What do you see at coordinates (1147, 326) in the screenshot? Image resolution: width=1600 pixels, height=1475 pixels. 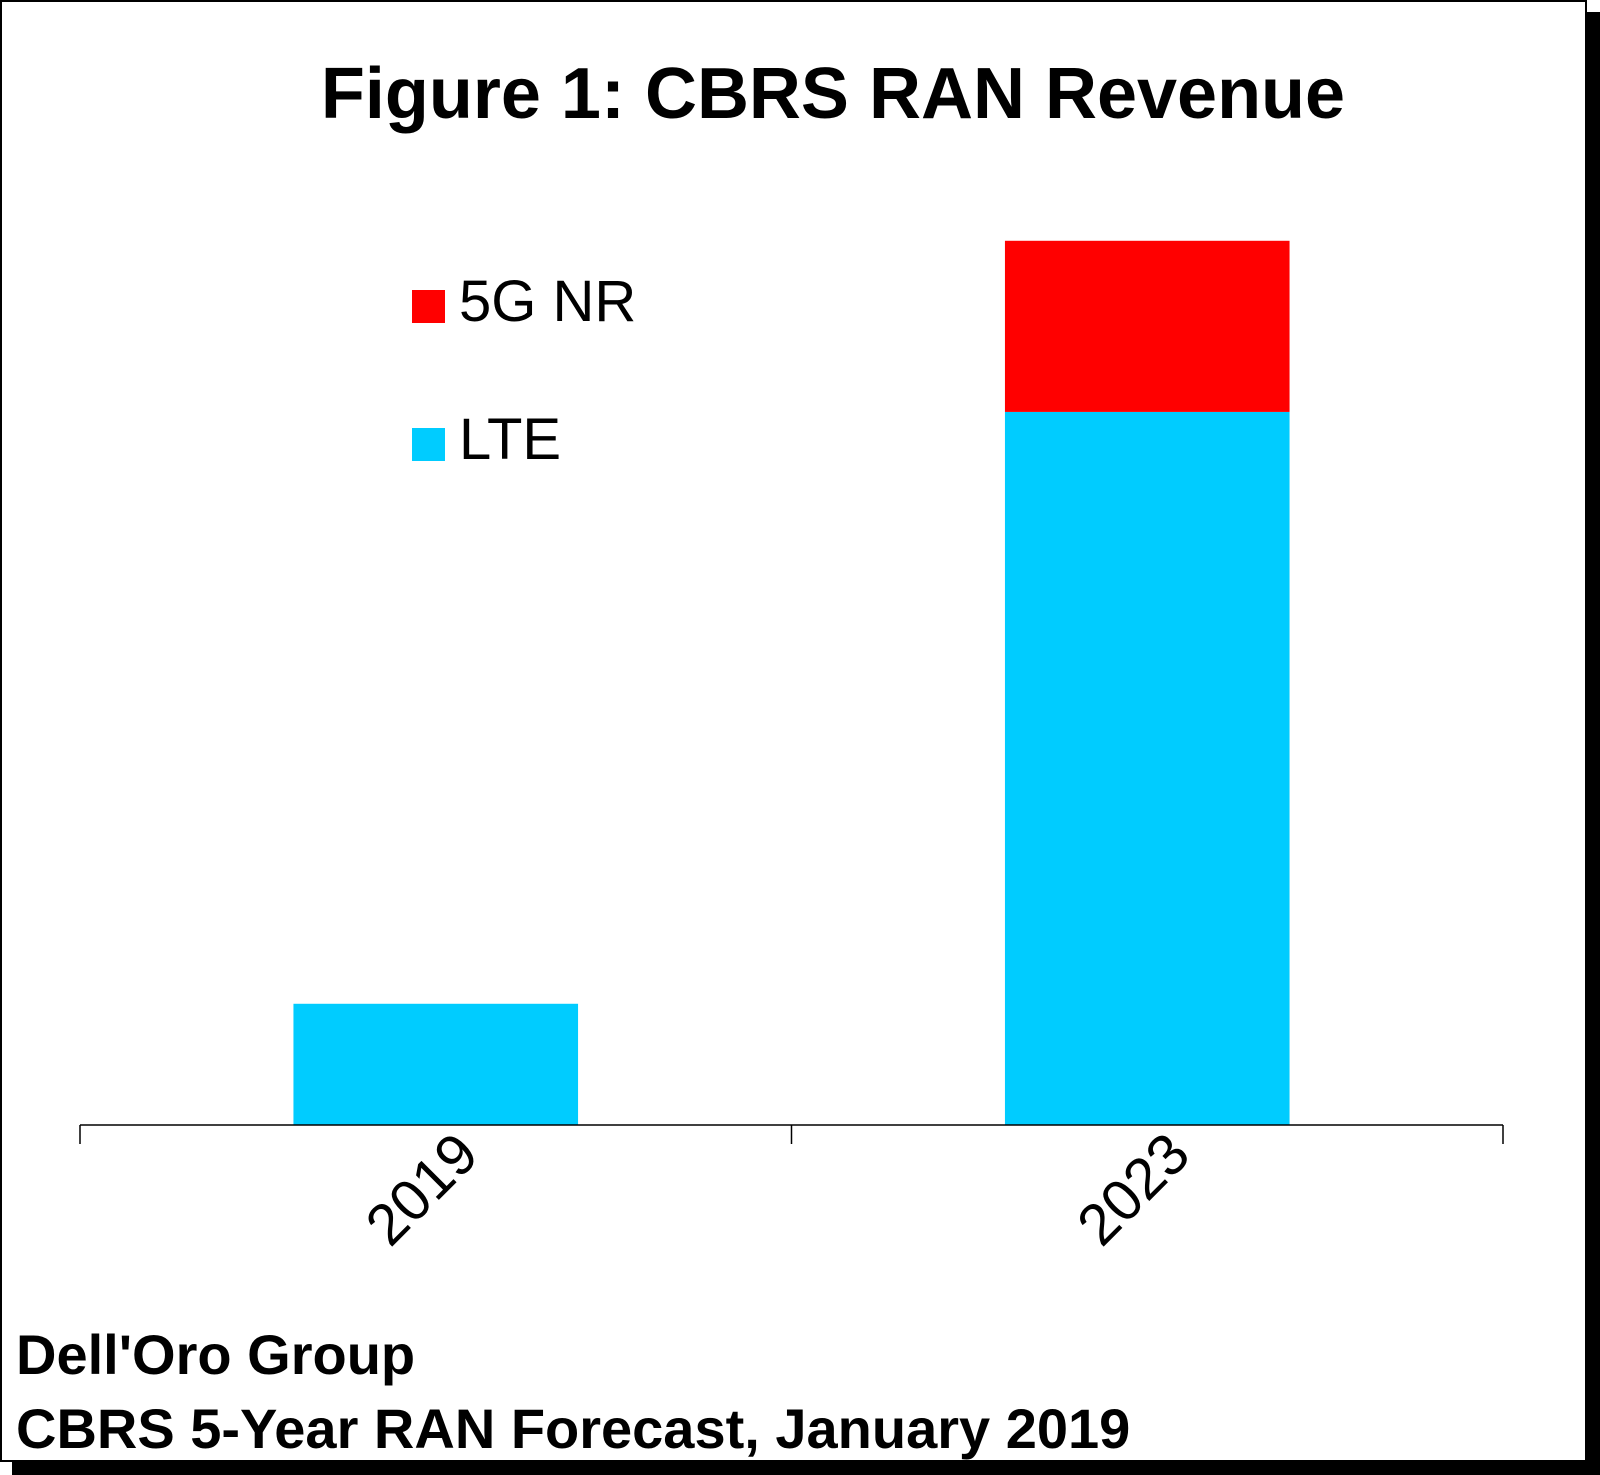 I see `bar-5g-nr-2023` at bounding box center [1147, 326].